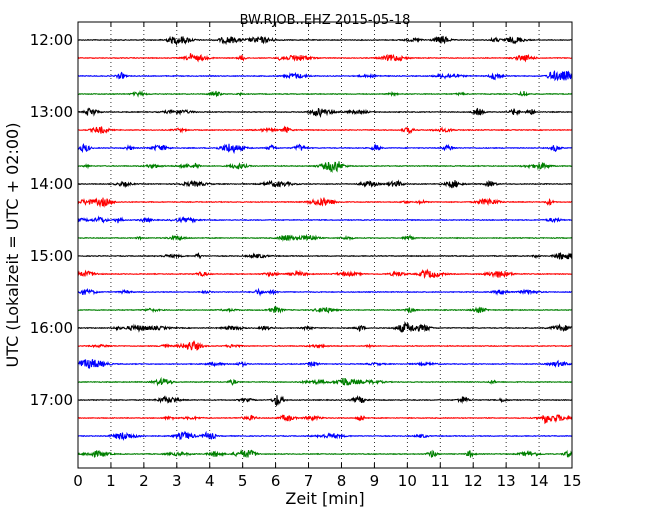 This screenshot has height=520, width=650. I want to click on x-tick-label: 7, so click(309, 481).